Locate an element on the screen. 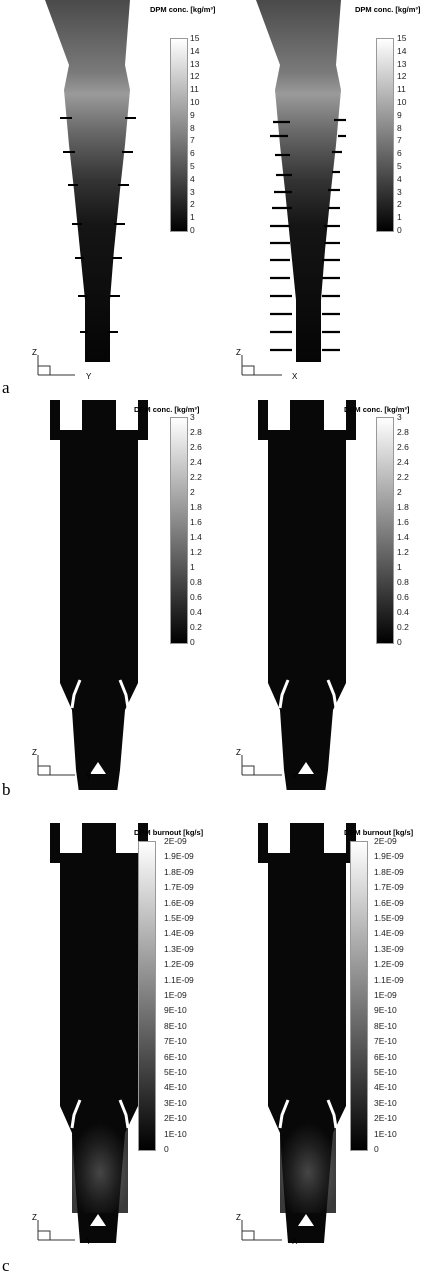  panel-a-right-axis-z: Z is located at coordinates (238, 352).